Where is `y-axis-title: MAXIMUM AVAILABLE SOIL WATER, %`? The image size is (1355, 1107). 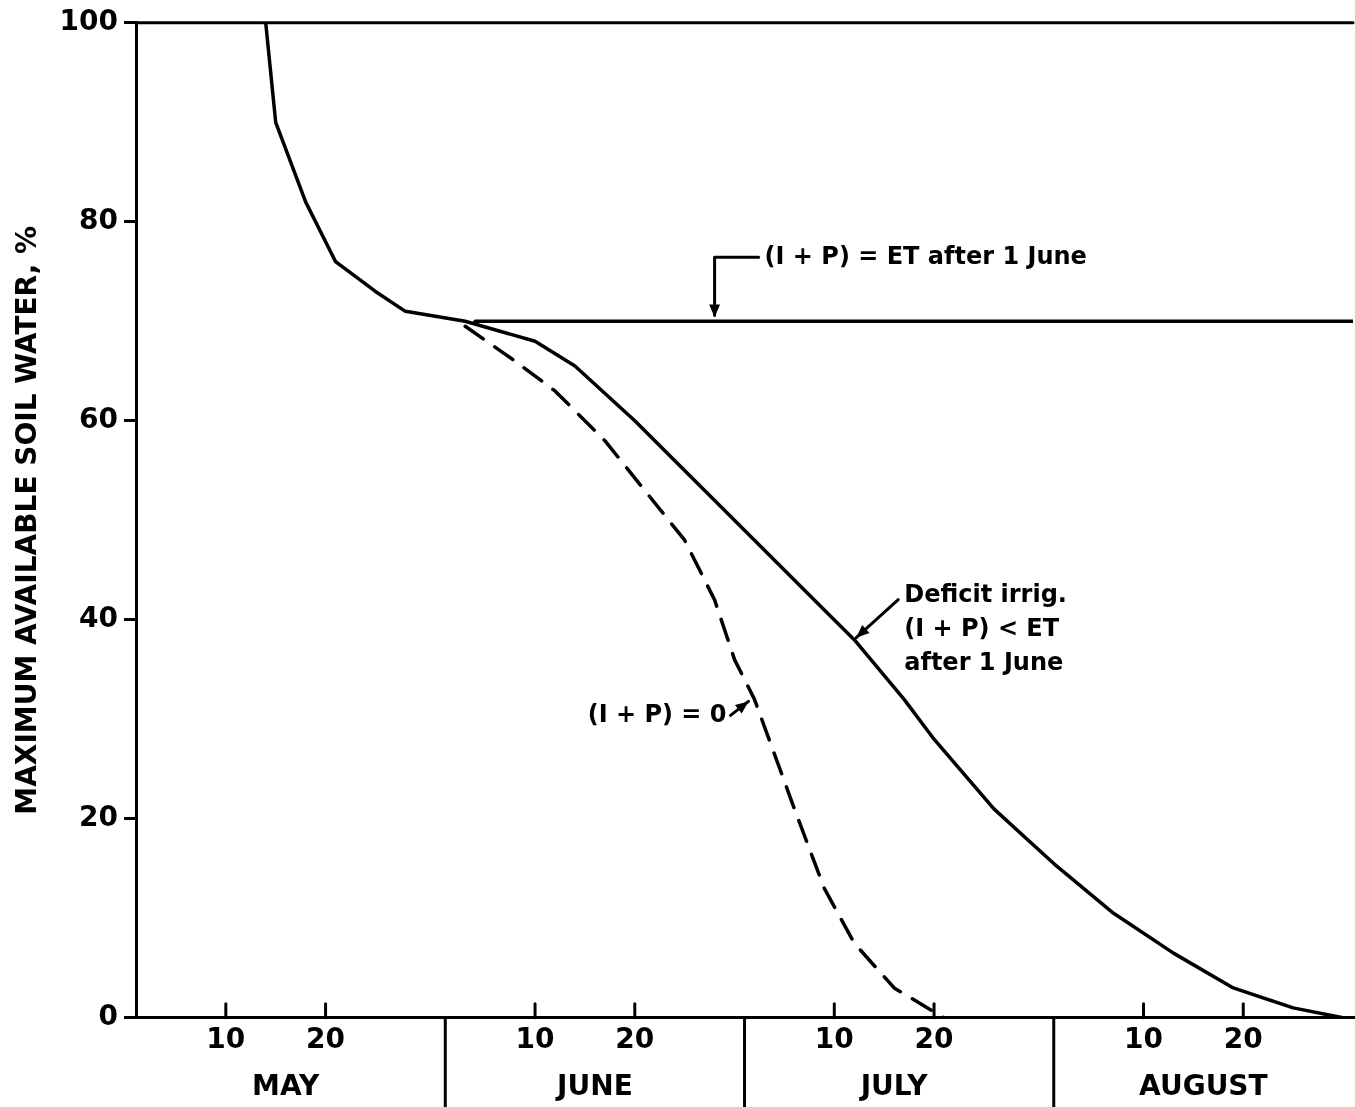 y-axis-title: MAXIMUM AVAILABLE SOIL WATER, % is located at coordinates (27, 520).